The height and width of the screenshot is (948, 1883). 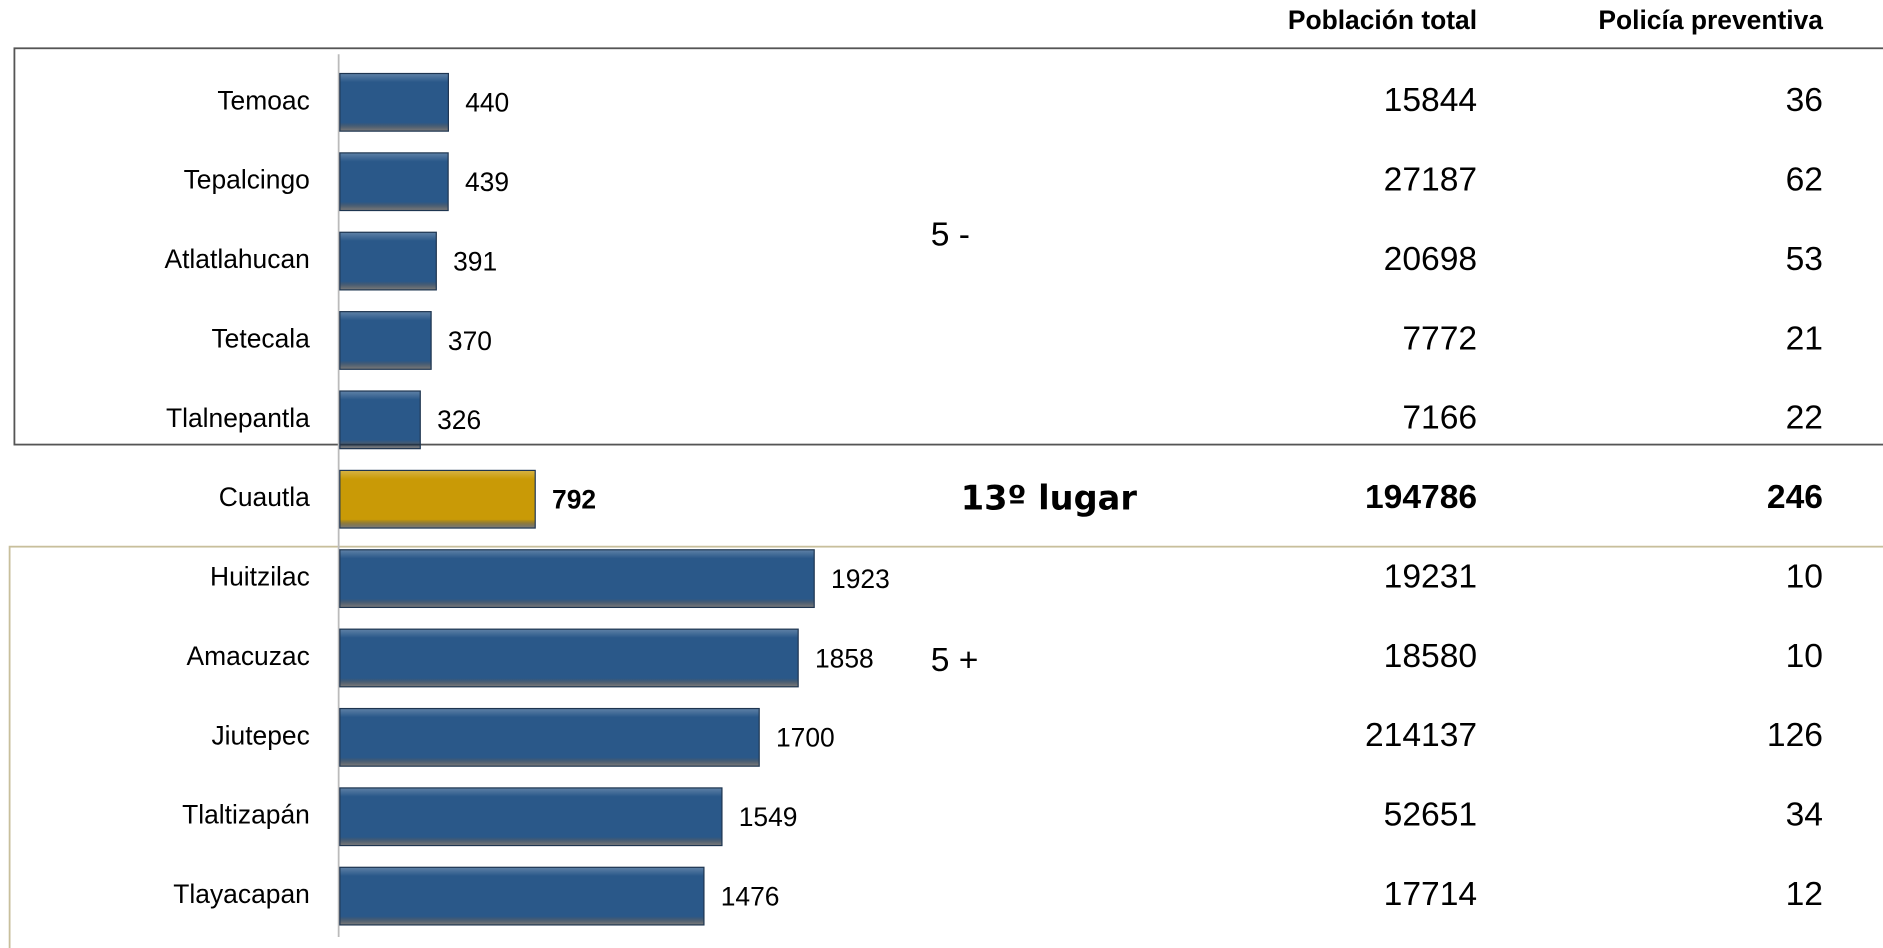 I want to click on annotation: 5 +, so click(x=955, y=660).